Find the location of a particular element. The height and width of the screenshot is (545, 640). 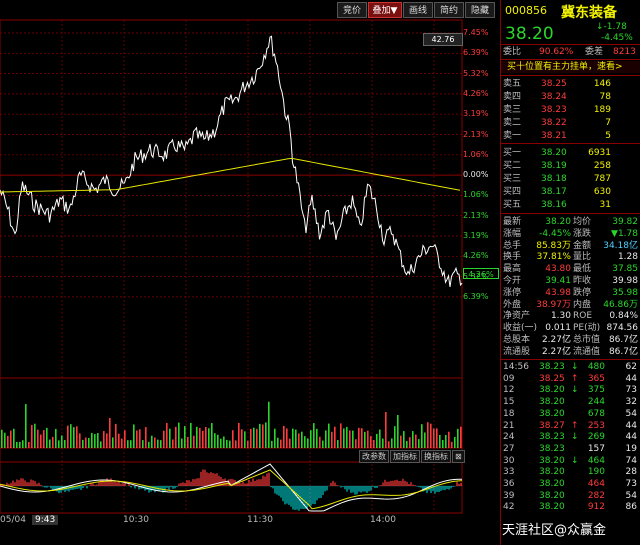

tick-row: 42 38.20 912 86 is located at coordinates (570, 507).